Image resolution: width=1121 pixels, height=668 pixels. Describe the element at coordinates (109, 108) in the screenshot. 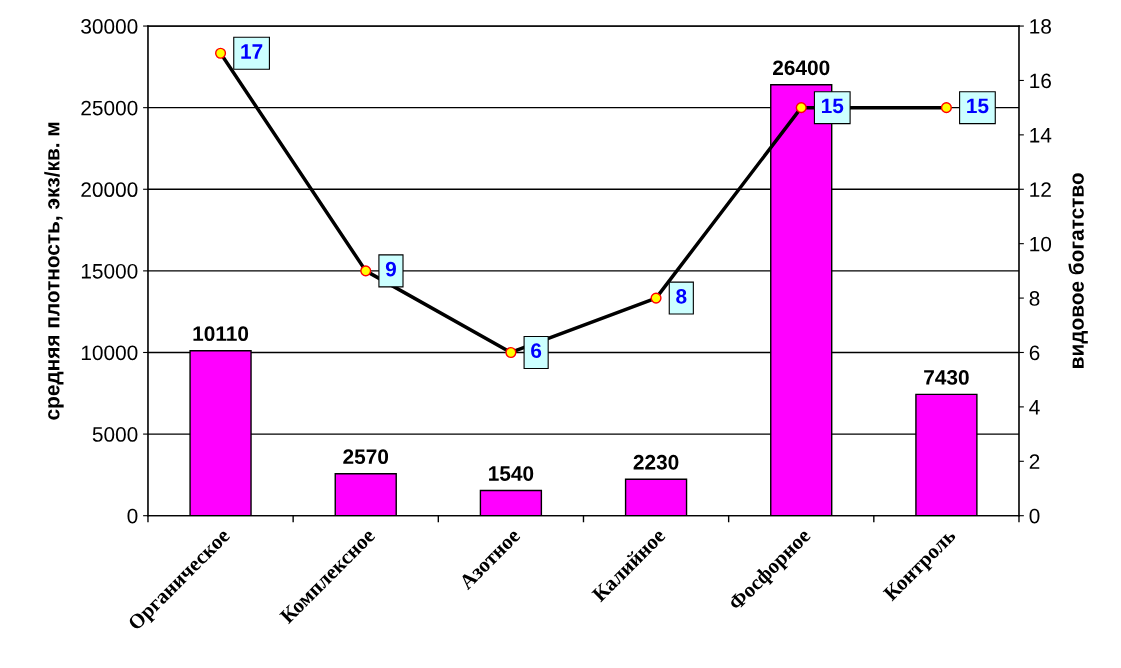

I see `y-tick-label: 25000` at that location.